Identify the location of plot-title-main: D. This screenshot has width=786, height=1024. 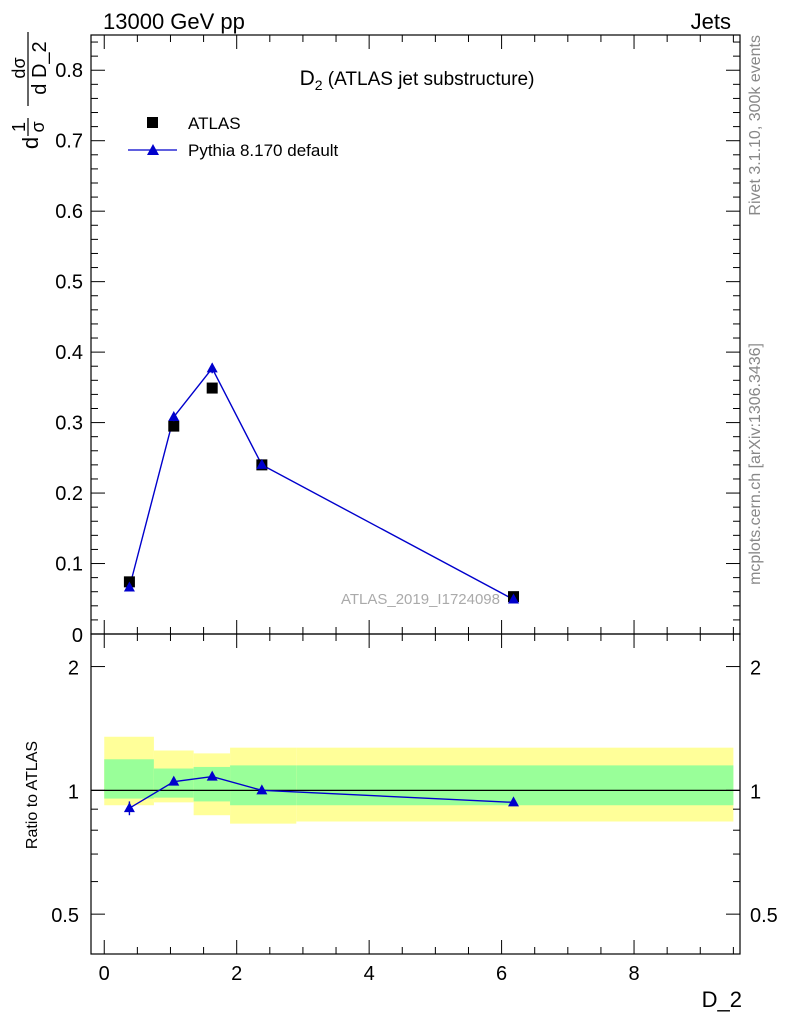
(307, 78).